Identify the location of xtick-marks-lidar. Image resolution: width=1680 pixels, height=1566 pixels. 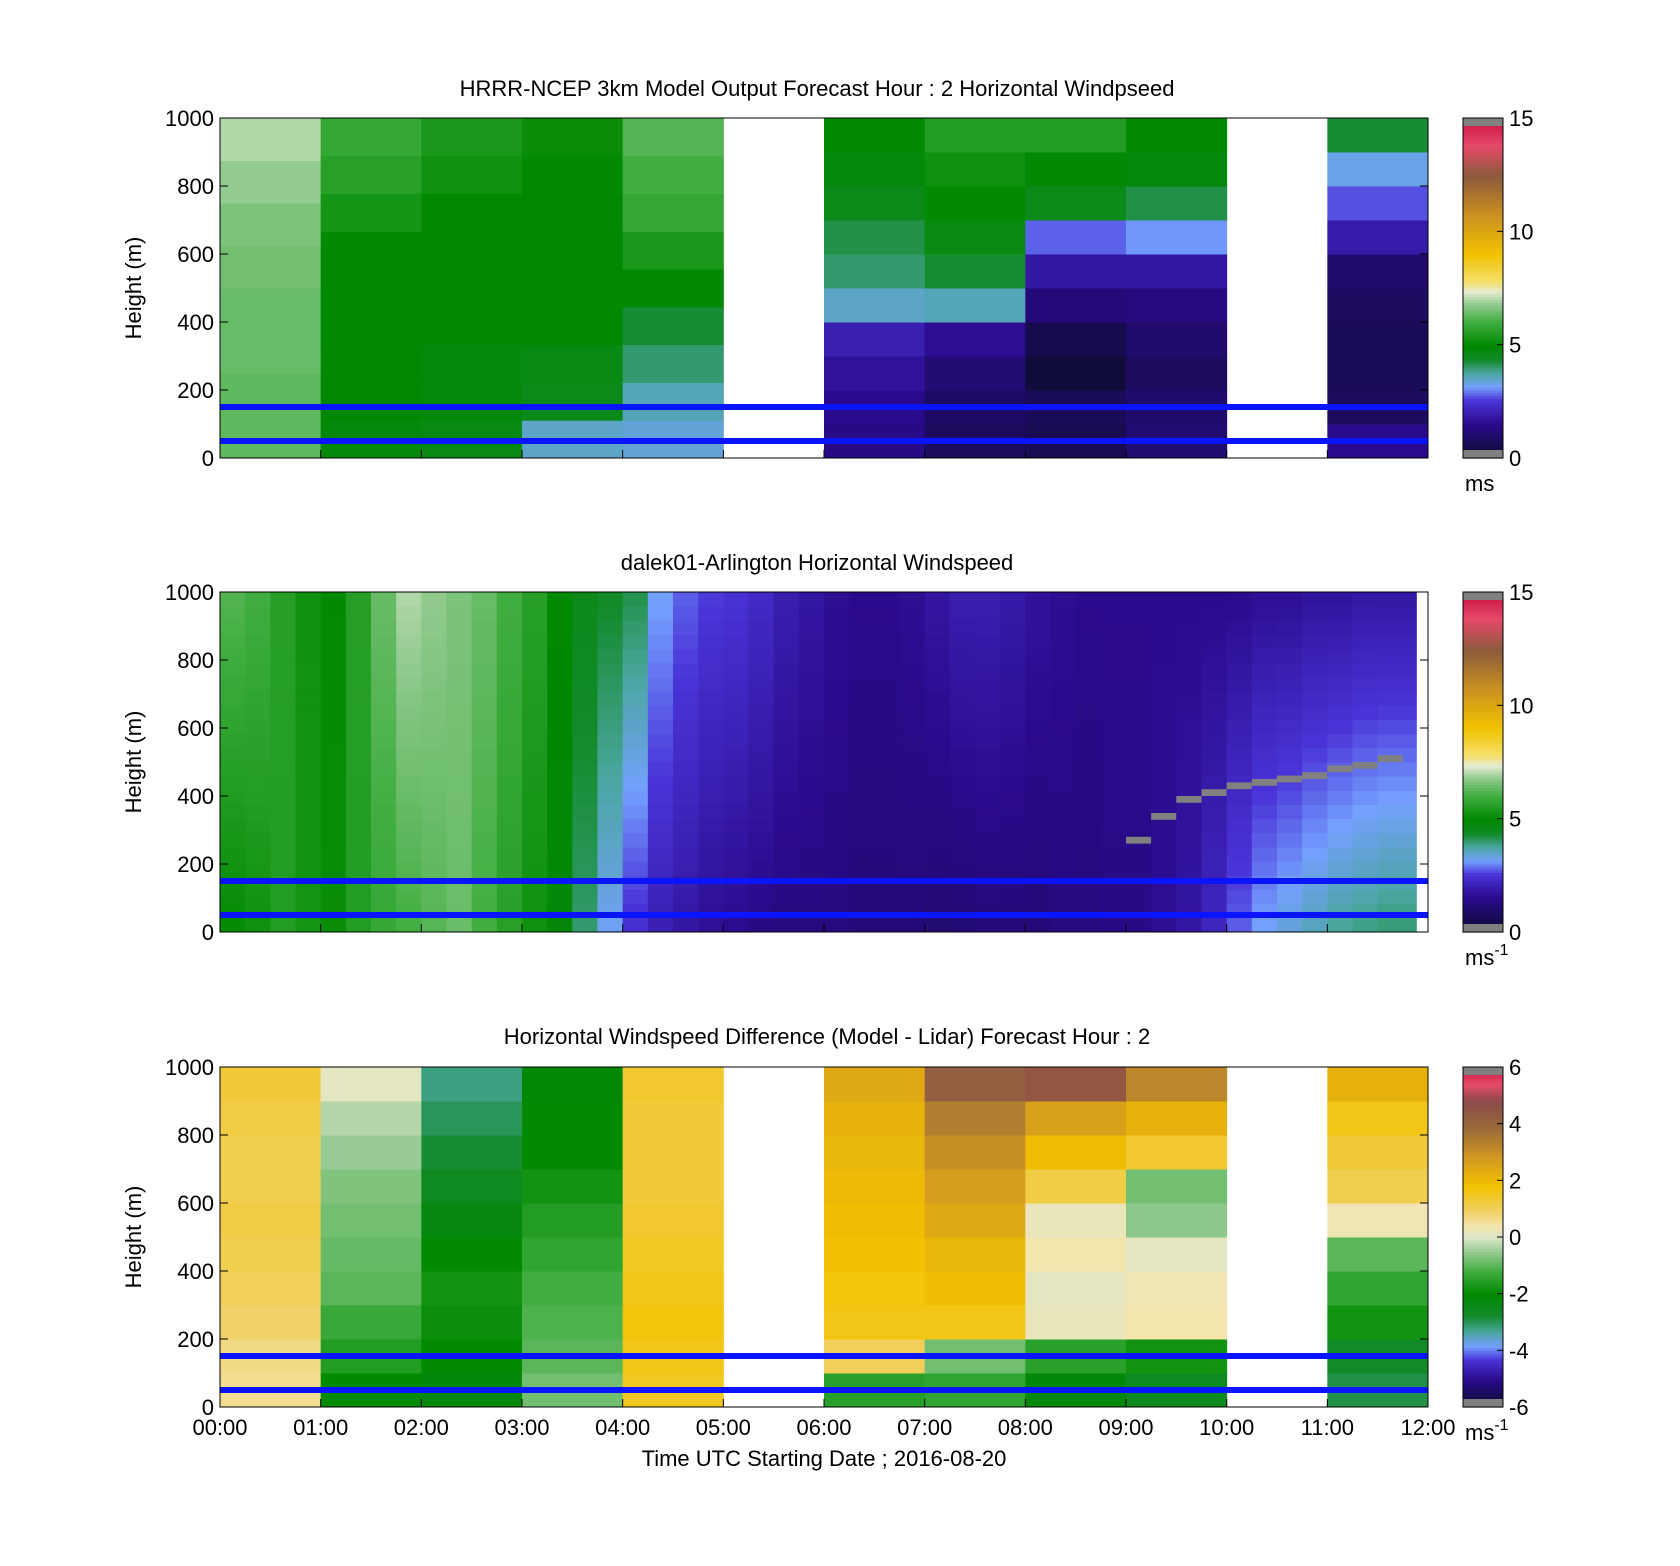
(824, 928).